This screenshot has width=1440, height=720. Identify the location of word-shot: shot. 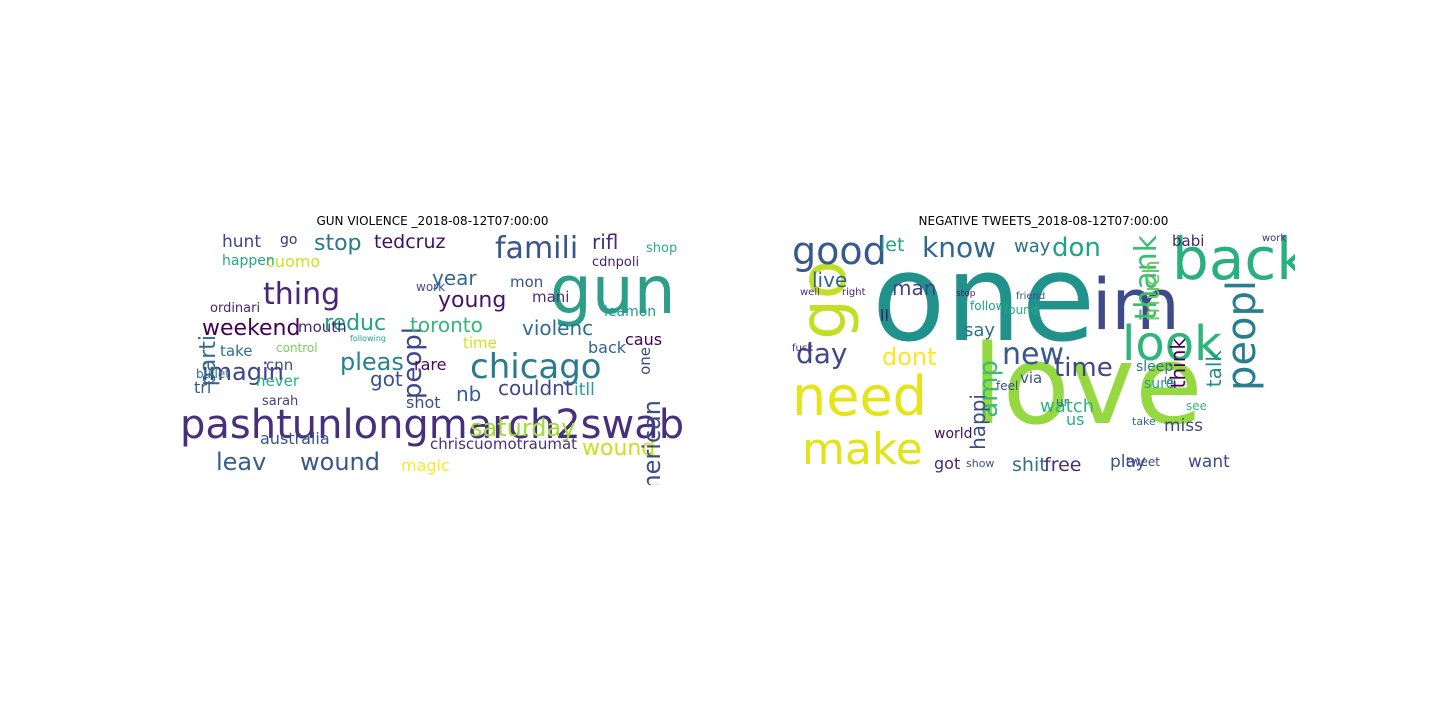
(423, 402).